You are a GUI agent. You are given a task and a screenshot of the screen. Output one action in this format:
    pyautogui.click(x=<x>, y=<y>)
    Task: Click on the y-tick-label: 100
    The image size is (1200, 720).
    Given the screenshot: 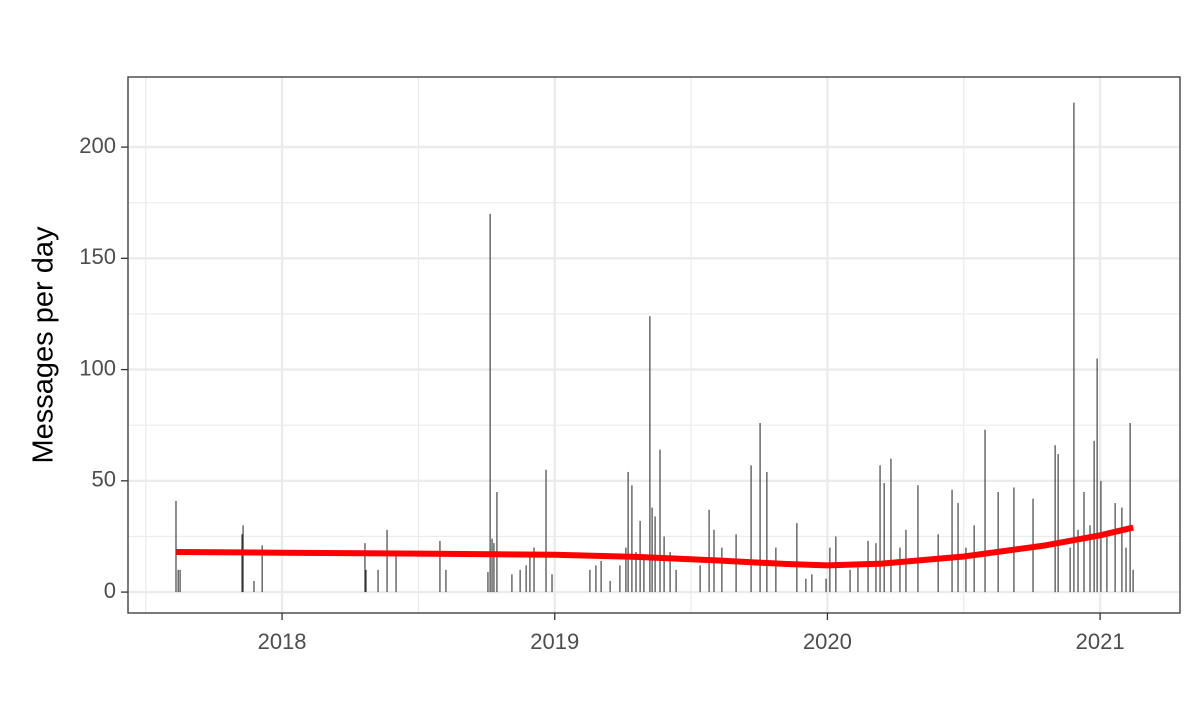 What is the action you would take?
    pyautogui.click(x=97, y=367)
    